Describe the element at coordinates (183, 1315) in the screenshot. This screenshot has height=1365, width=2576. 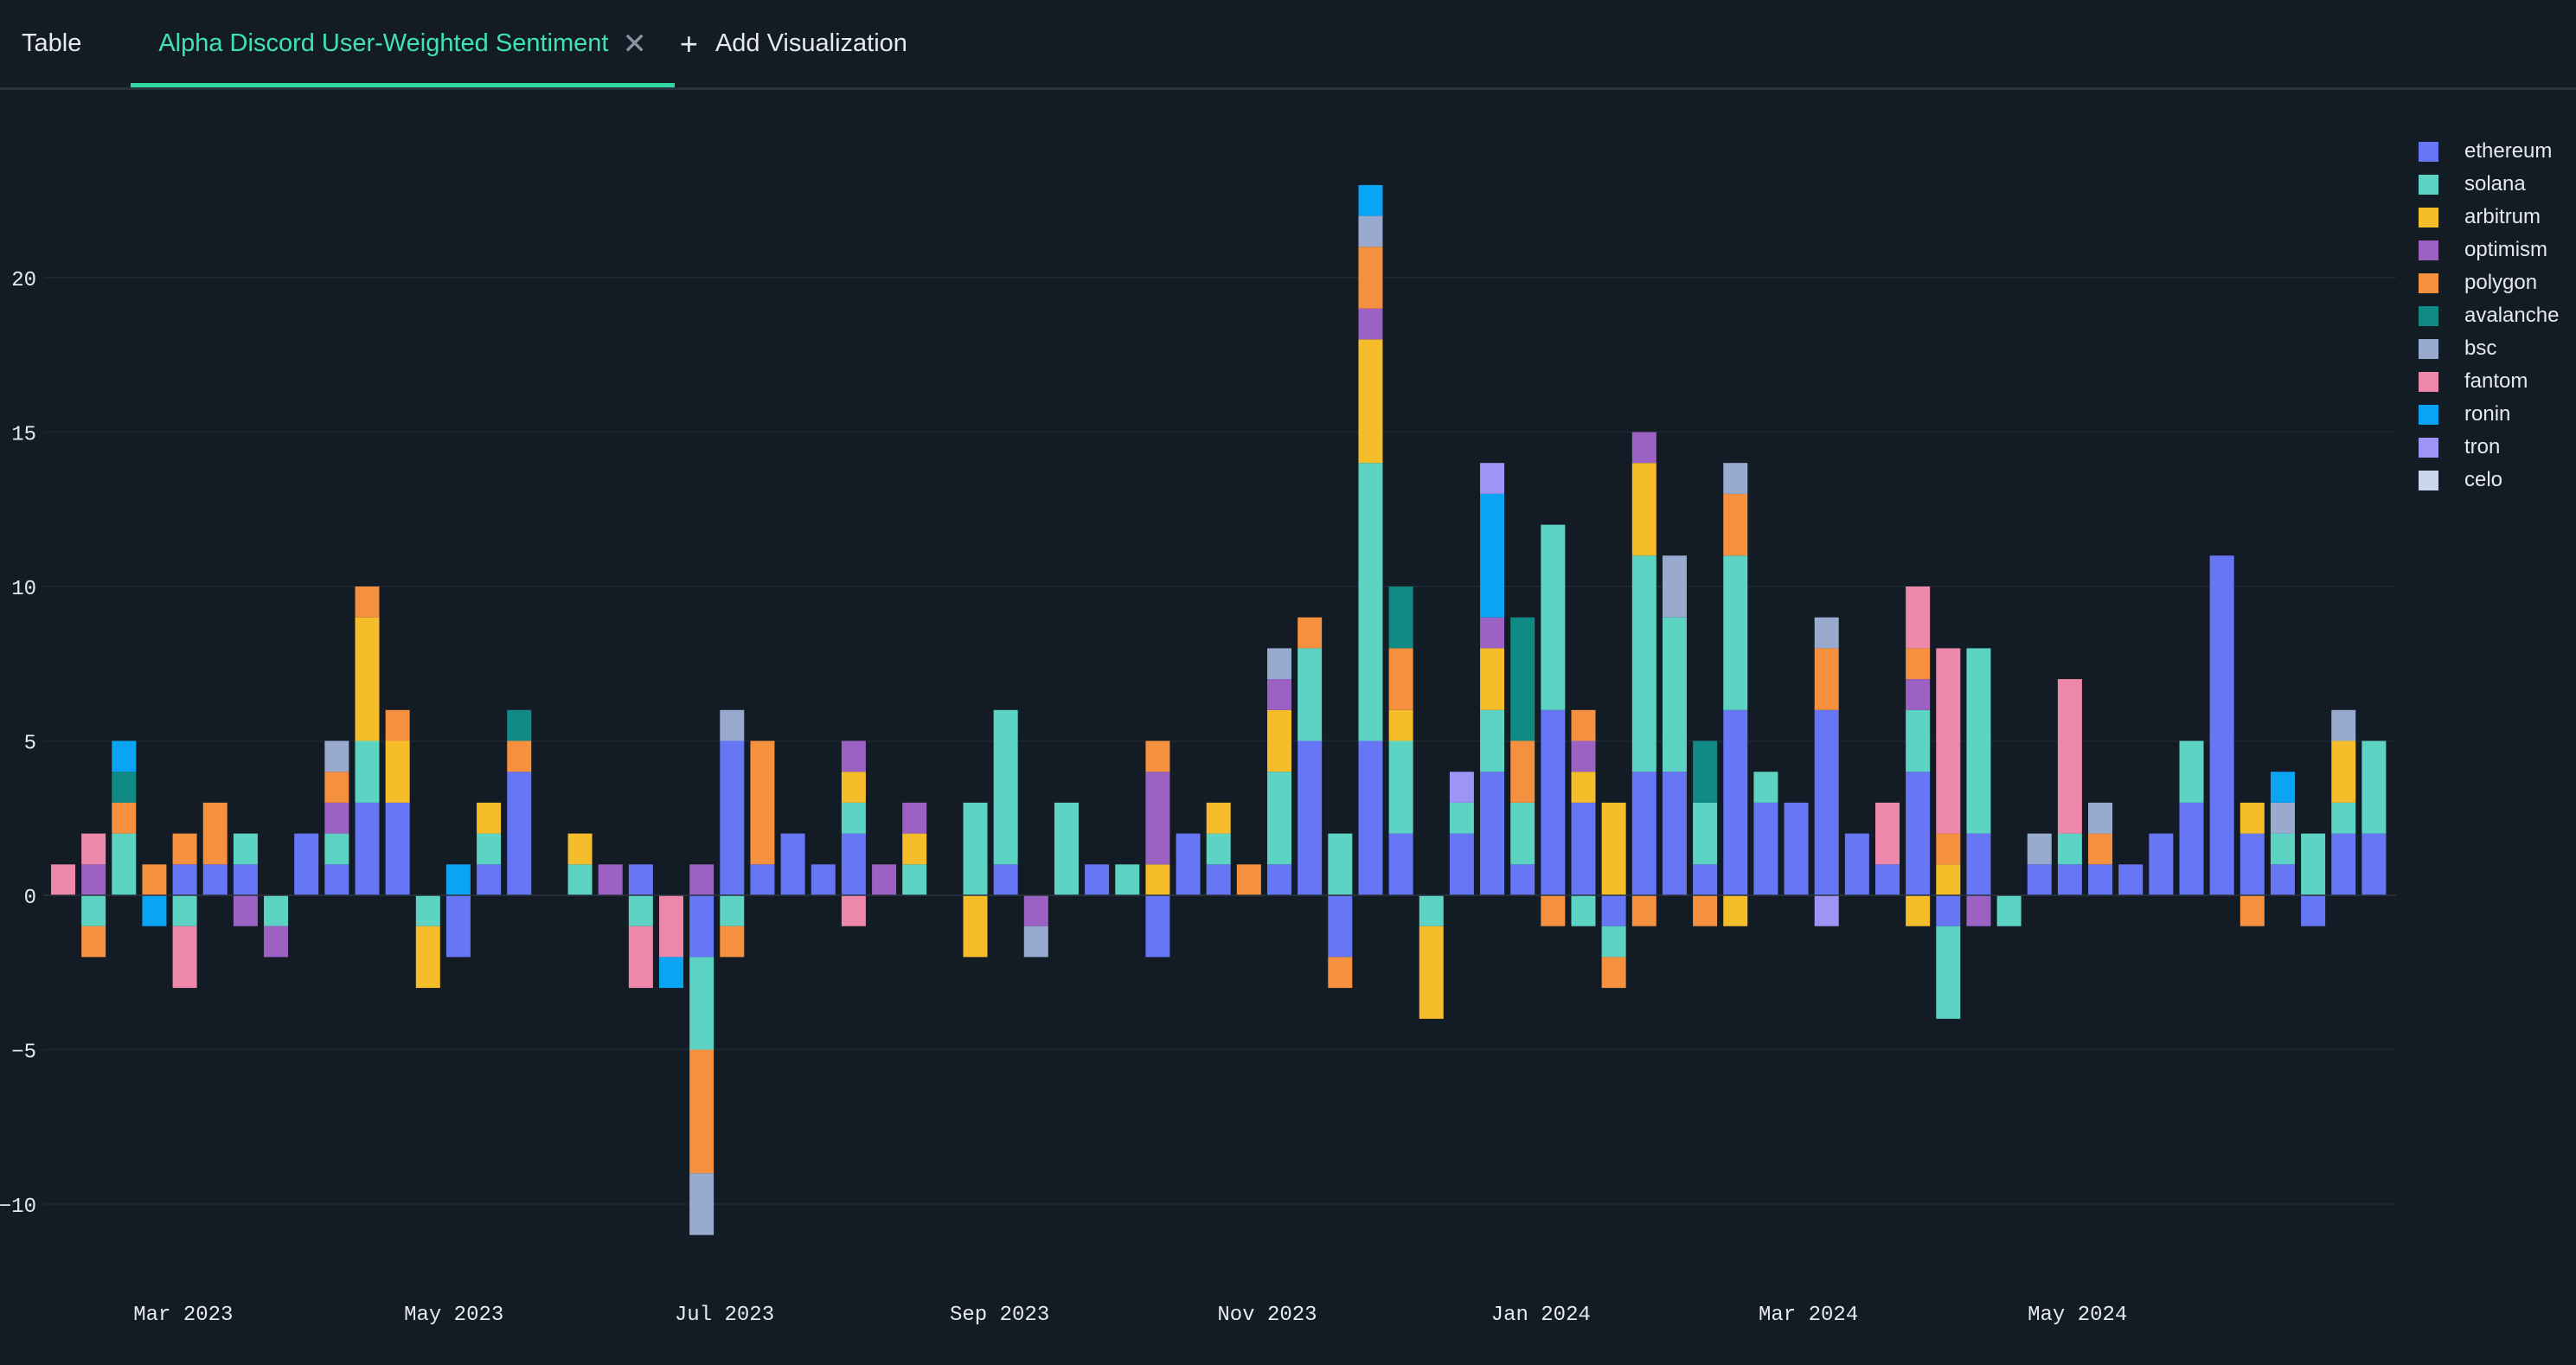
I see `x-tick-label: Mar 2023` at that location.